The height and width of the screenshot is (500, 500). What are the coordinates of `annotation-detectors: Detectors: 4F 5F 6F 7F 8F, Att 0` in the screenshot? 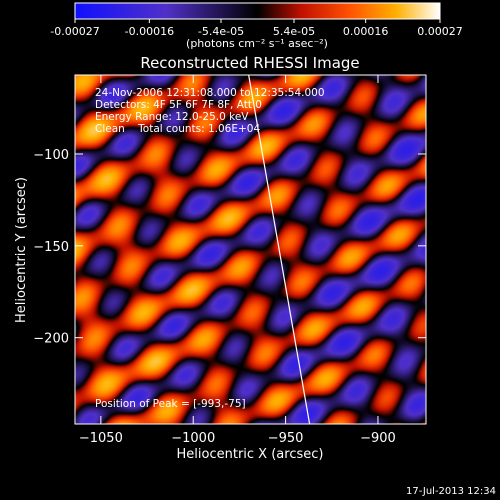 It's located at (178, 105).